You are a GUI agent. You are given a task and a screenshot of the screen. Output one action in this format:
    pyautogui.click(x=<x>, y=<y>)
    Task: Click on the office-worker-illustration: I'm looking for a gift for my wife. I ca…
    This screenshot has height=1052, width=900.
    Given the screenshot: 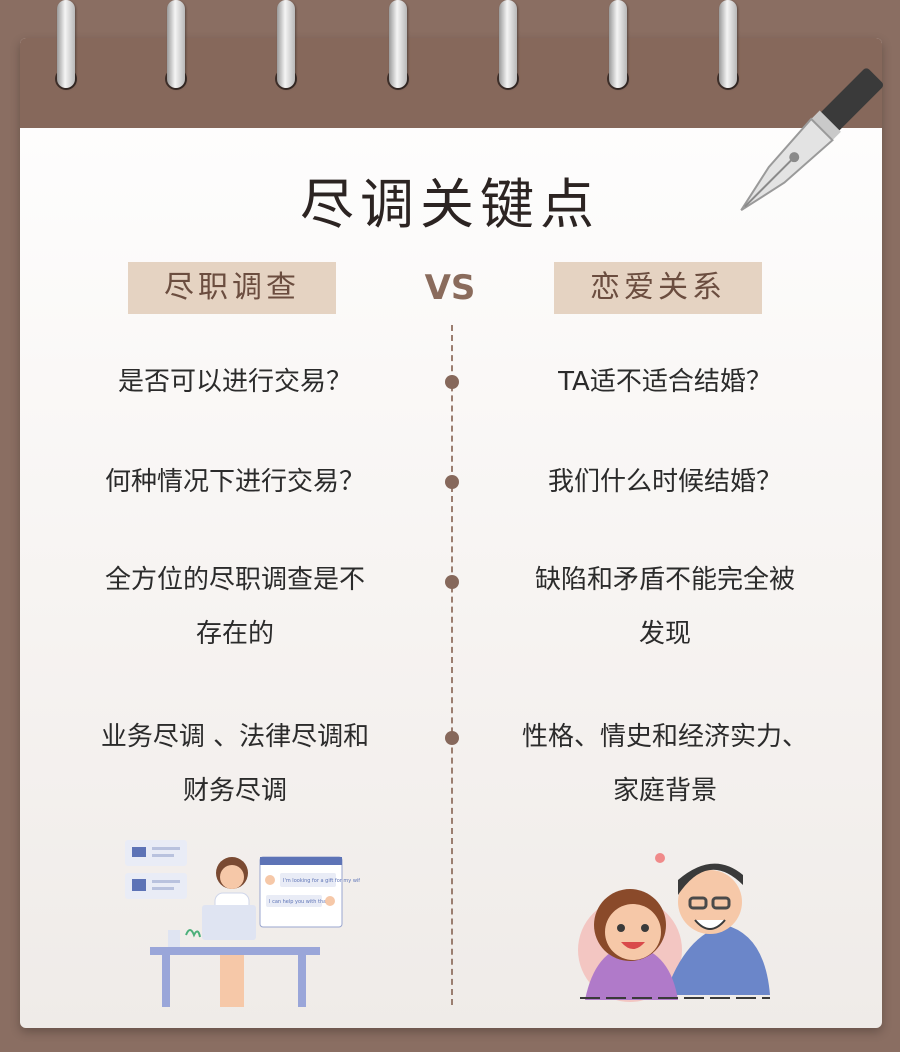 What is the action you would take?
    pyautogui.click(x=242, y=923)
    